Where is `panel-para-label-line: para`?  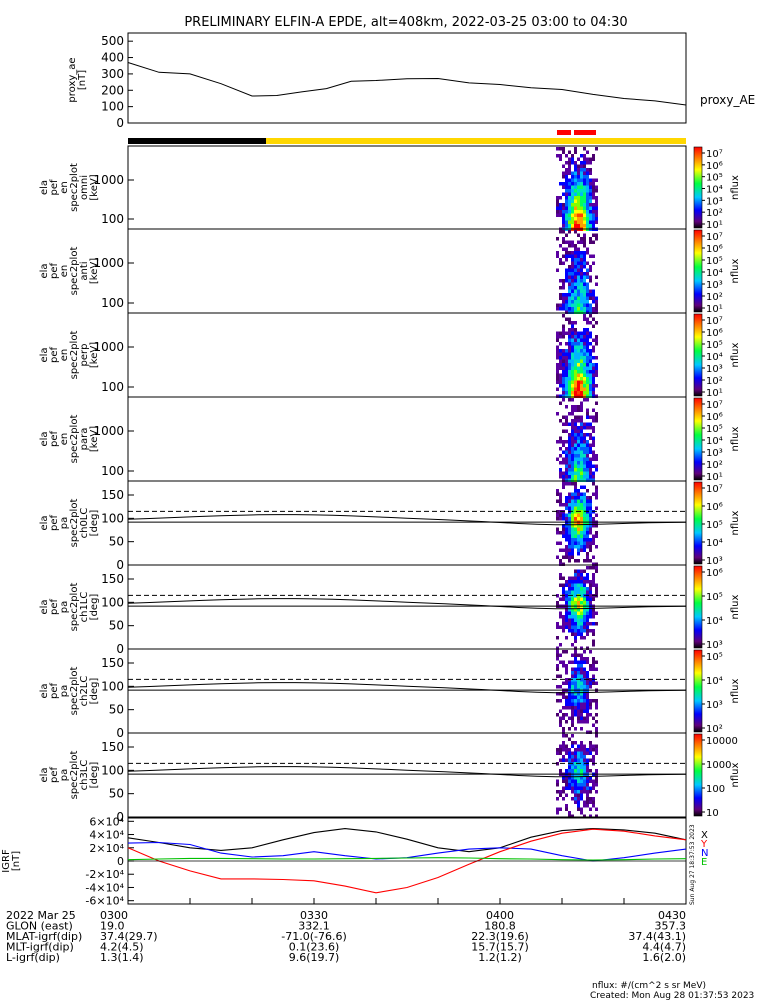
panel-para-label-line: para is located at coordinates (84, 439).